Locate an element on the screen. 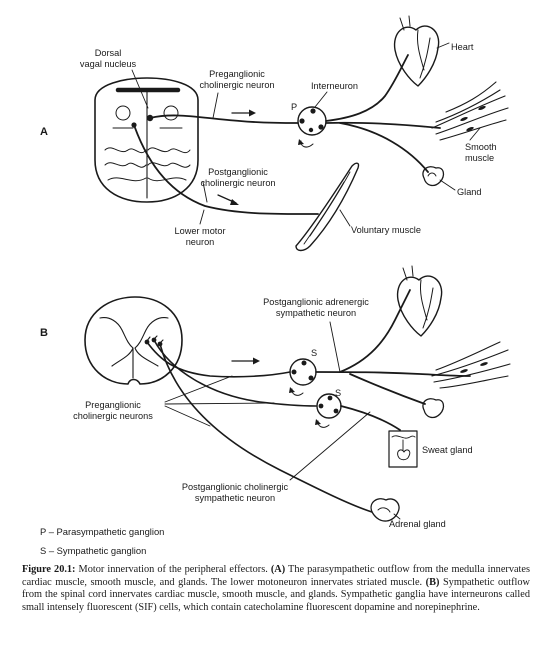 The image size is (546, 649). preganglionic-cholinergic-label-line2: cholinergic neuron is located at coordinates (236, 85).